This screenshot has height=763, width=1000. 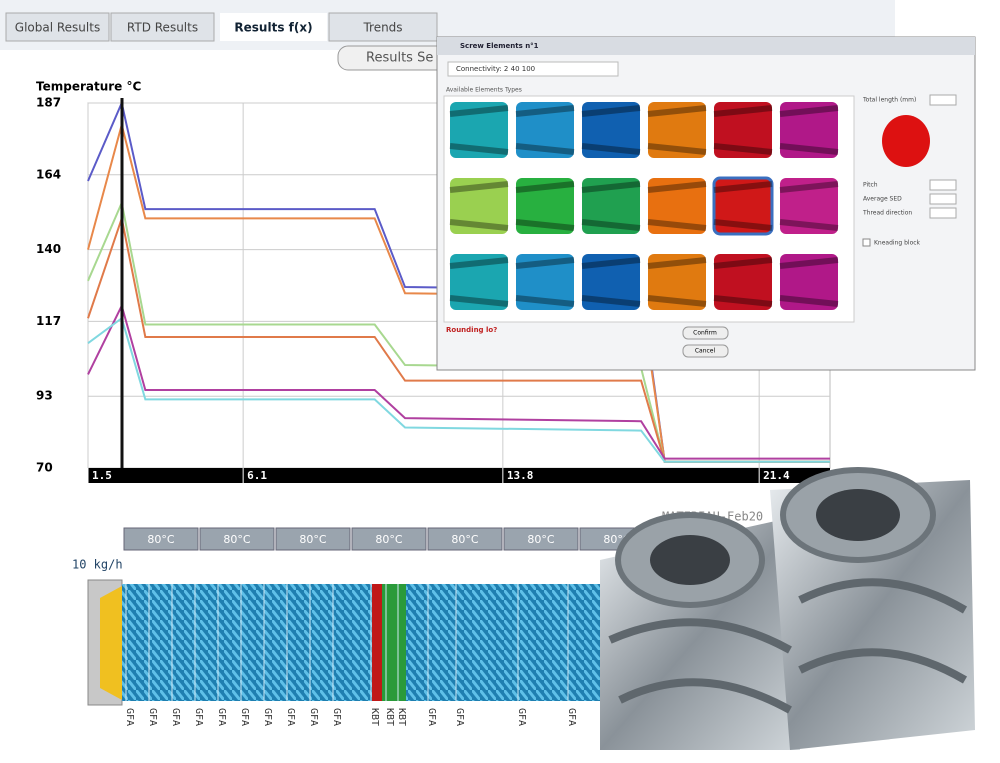 I want to click on tab-label: RTD Results, so click(x=162, y=28).